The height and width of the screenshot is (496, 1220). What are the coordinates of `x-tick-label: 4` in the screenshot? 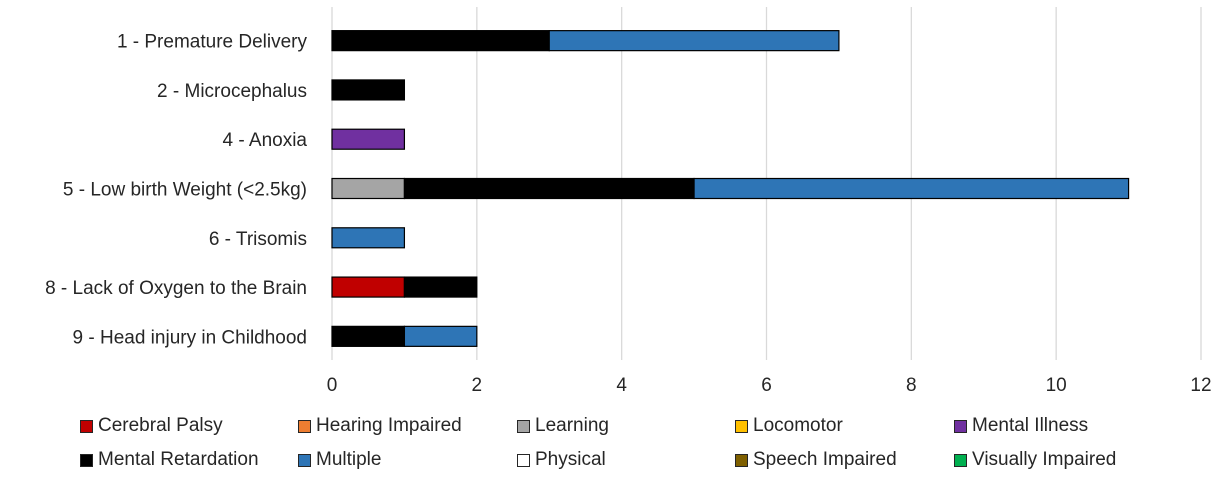 It's located at (621, 385).